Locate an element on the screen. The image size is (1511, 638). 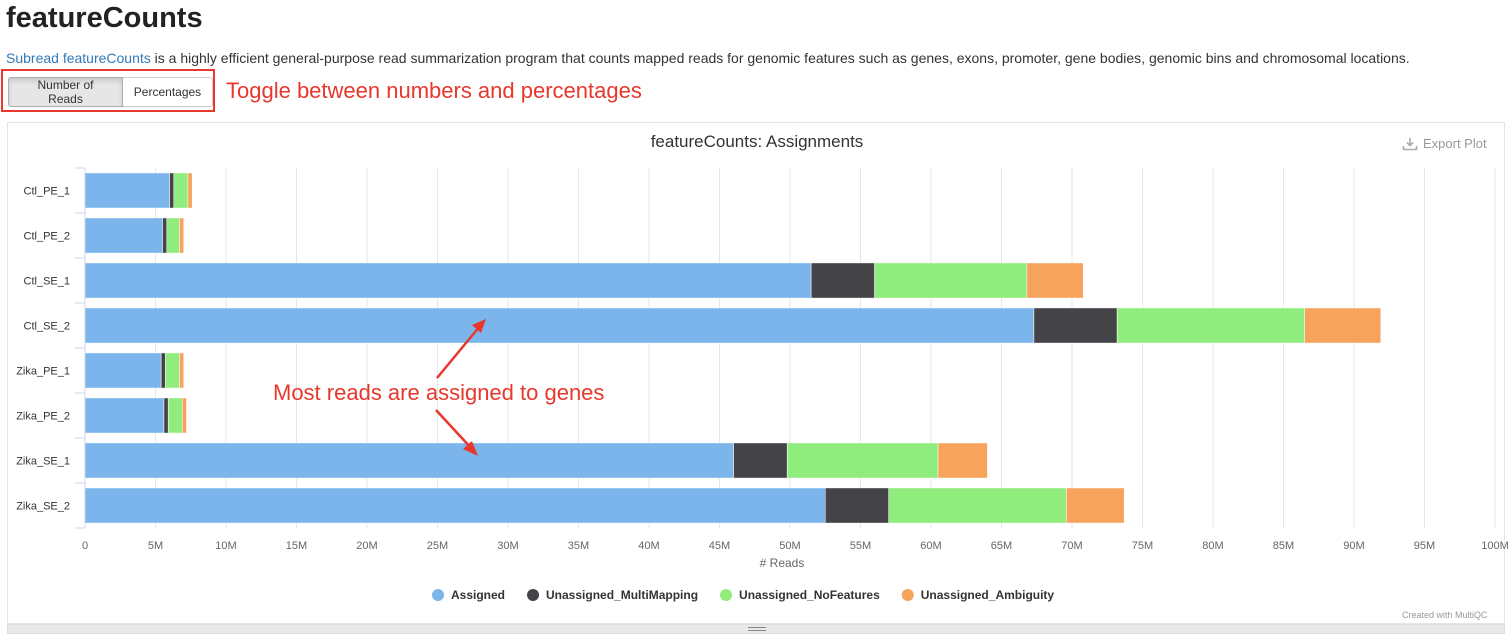
export-plot-button: Export Plot is located at coordinates (1444, 143).